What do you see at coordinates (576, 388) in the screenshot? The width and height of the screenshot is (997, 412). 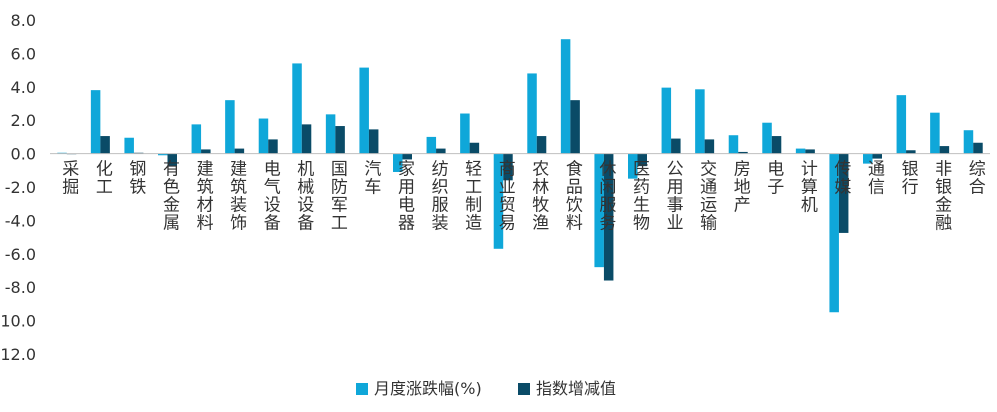 I see `legend-label: 指数增减值` at bounding box center [576, 388].